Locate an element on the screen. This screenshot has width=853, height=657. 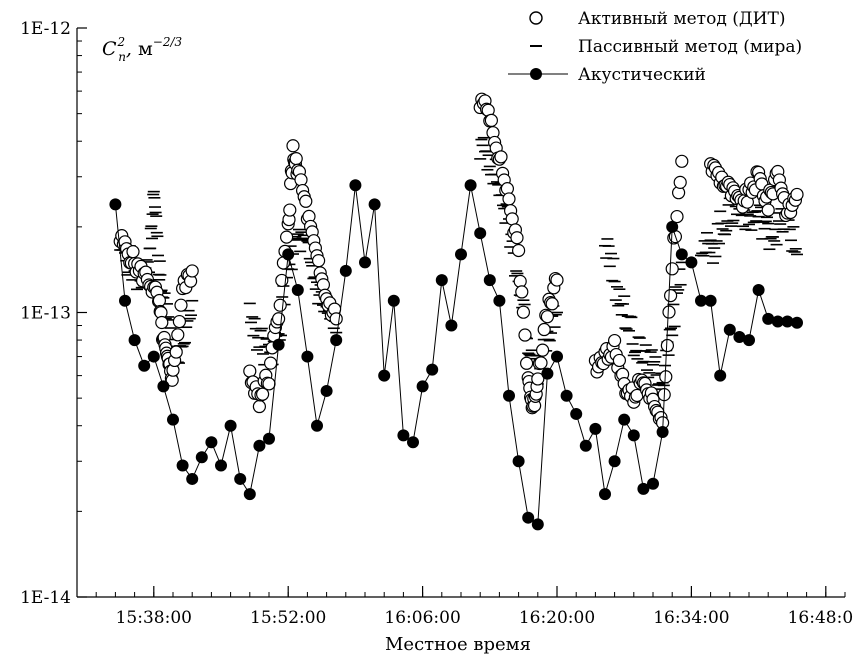
legend-item-active: Активный метод (ДИТ) is located at coordinates (657, 19).